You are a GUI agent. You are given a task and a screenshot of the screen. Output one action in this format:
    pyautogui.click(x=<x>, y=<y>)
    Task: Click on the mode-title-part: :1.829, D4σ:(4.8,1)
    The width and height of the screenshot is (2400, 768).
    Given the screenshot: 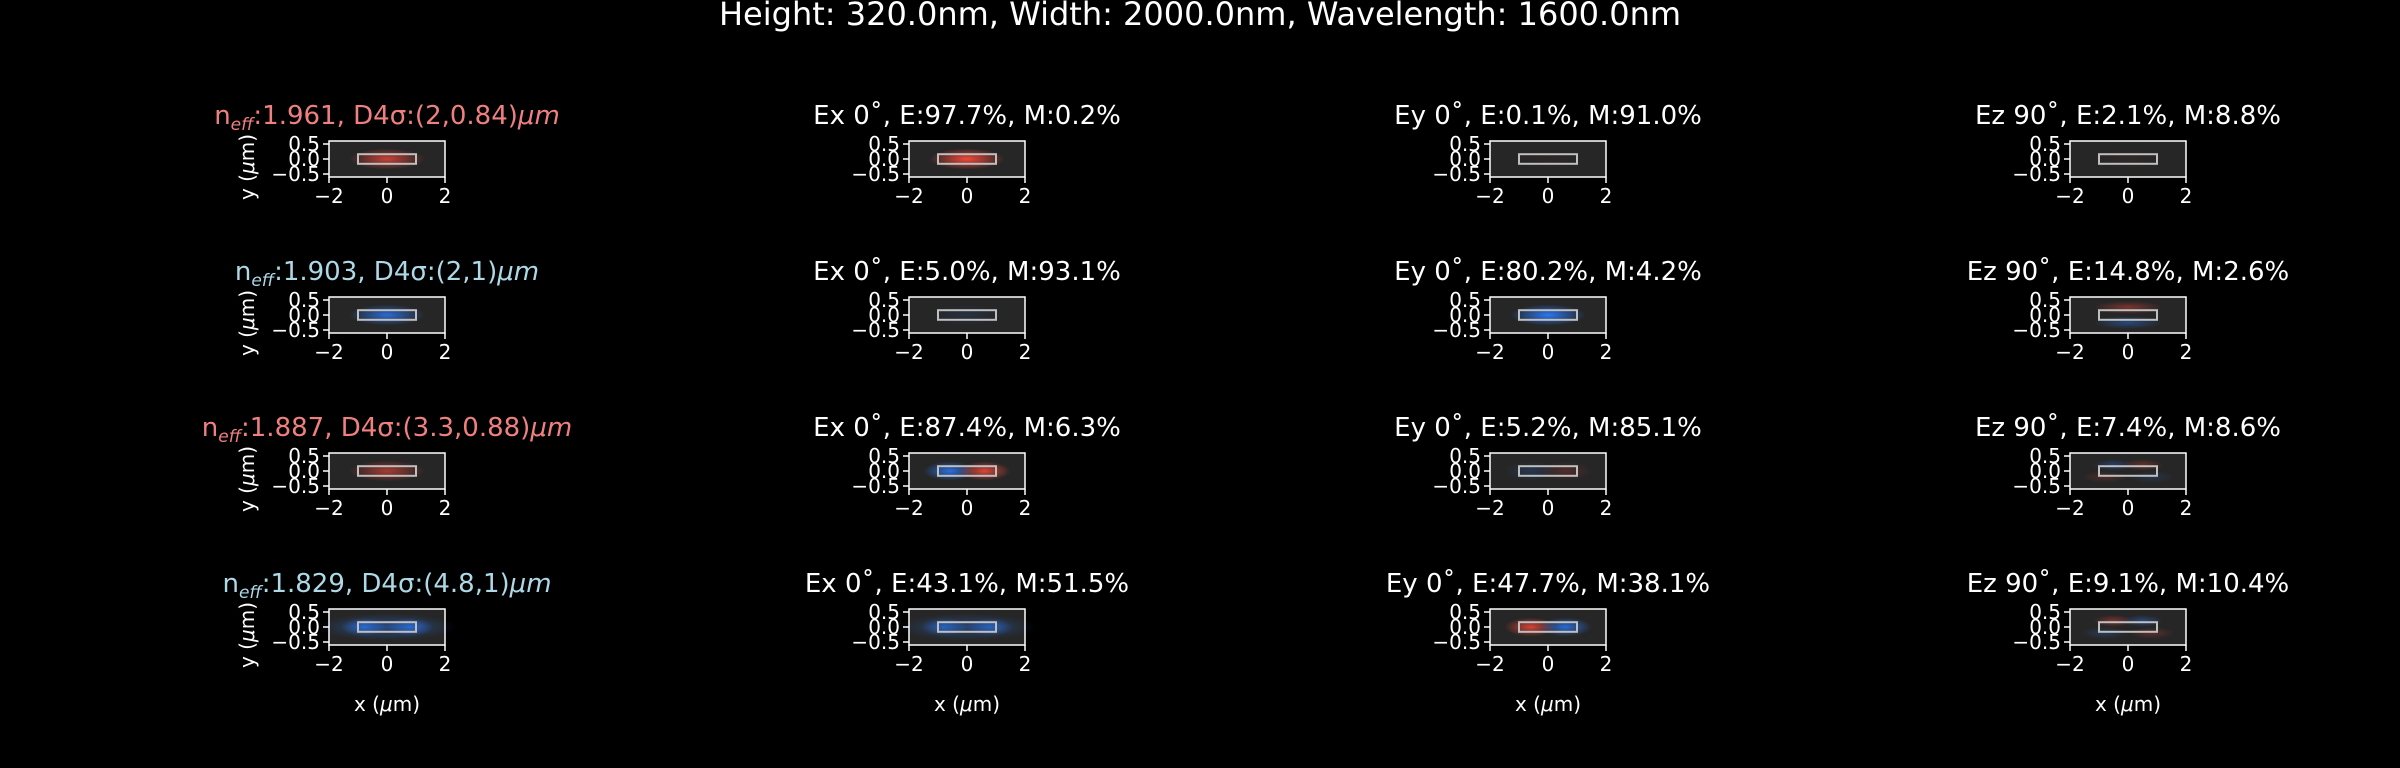 What is the action you would take?
    pyautogui.click(x=386, y=584)
    